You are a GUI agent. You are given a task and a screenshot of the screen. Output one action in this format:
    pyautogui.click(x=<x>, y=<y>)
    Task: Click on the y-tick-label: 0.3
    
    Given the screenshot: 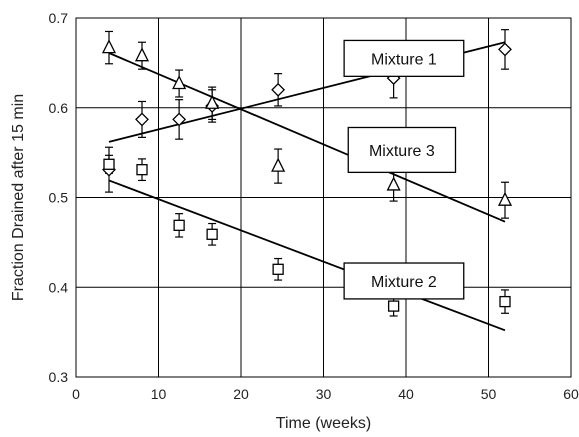 What is the action you would take?
    pyautogui.click(x=59, y=377)
    